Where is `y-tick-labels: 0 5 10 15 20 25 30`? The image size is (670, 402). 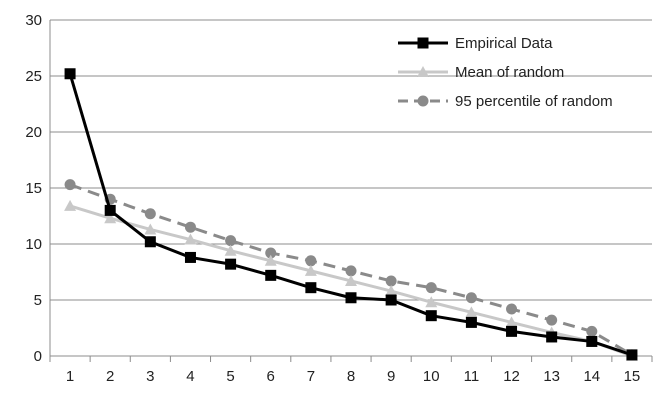
y-tick-labels: 0 5 10 15 20 25 30 is located at coordinates (33, 188).